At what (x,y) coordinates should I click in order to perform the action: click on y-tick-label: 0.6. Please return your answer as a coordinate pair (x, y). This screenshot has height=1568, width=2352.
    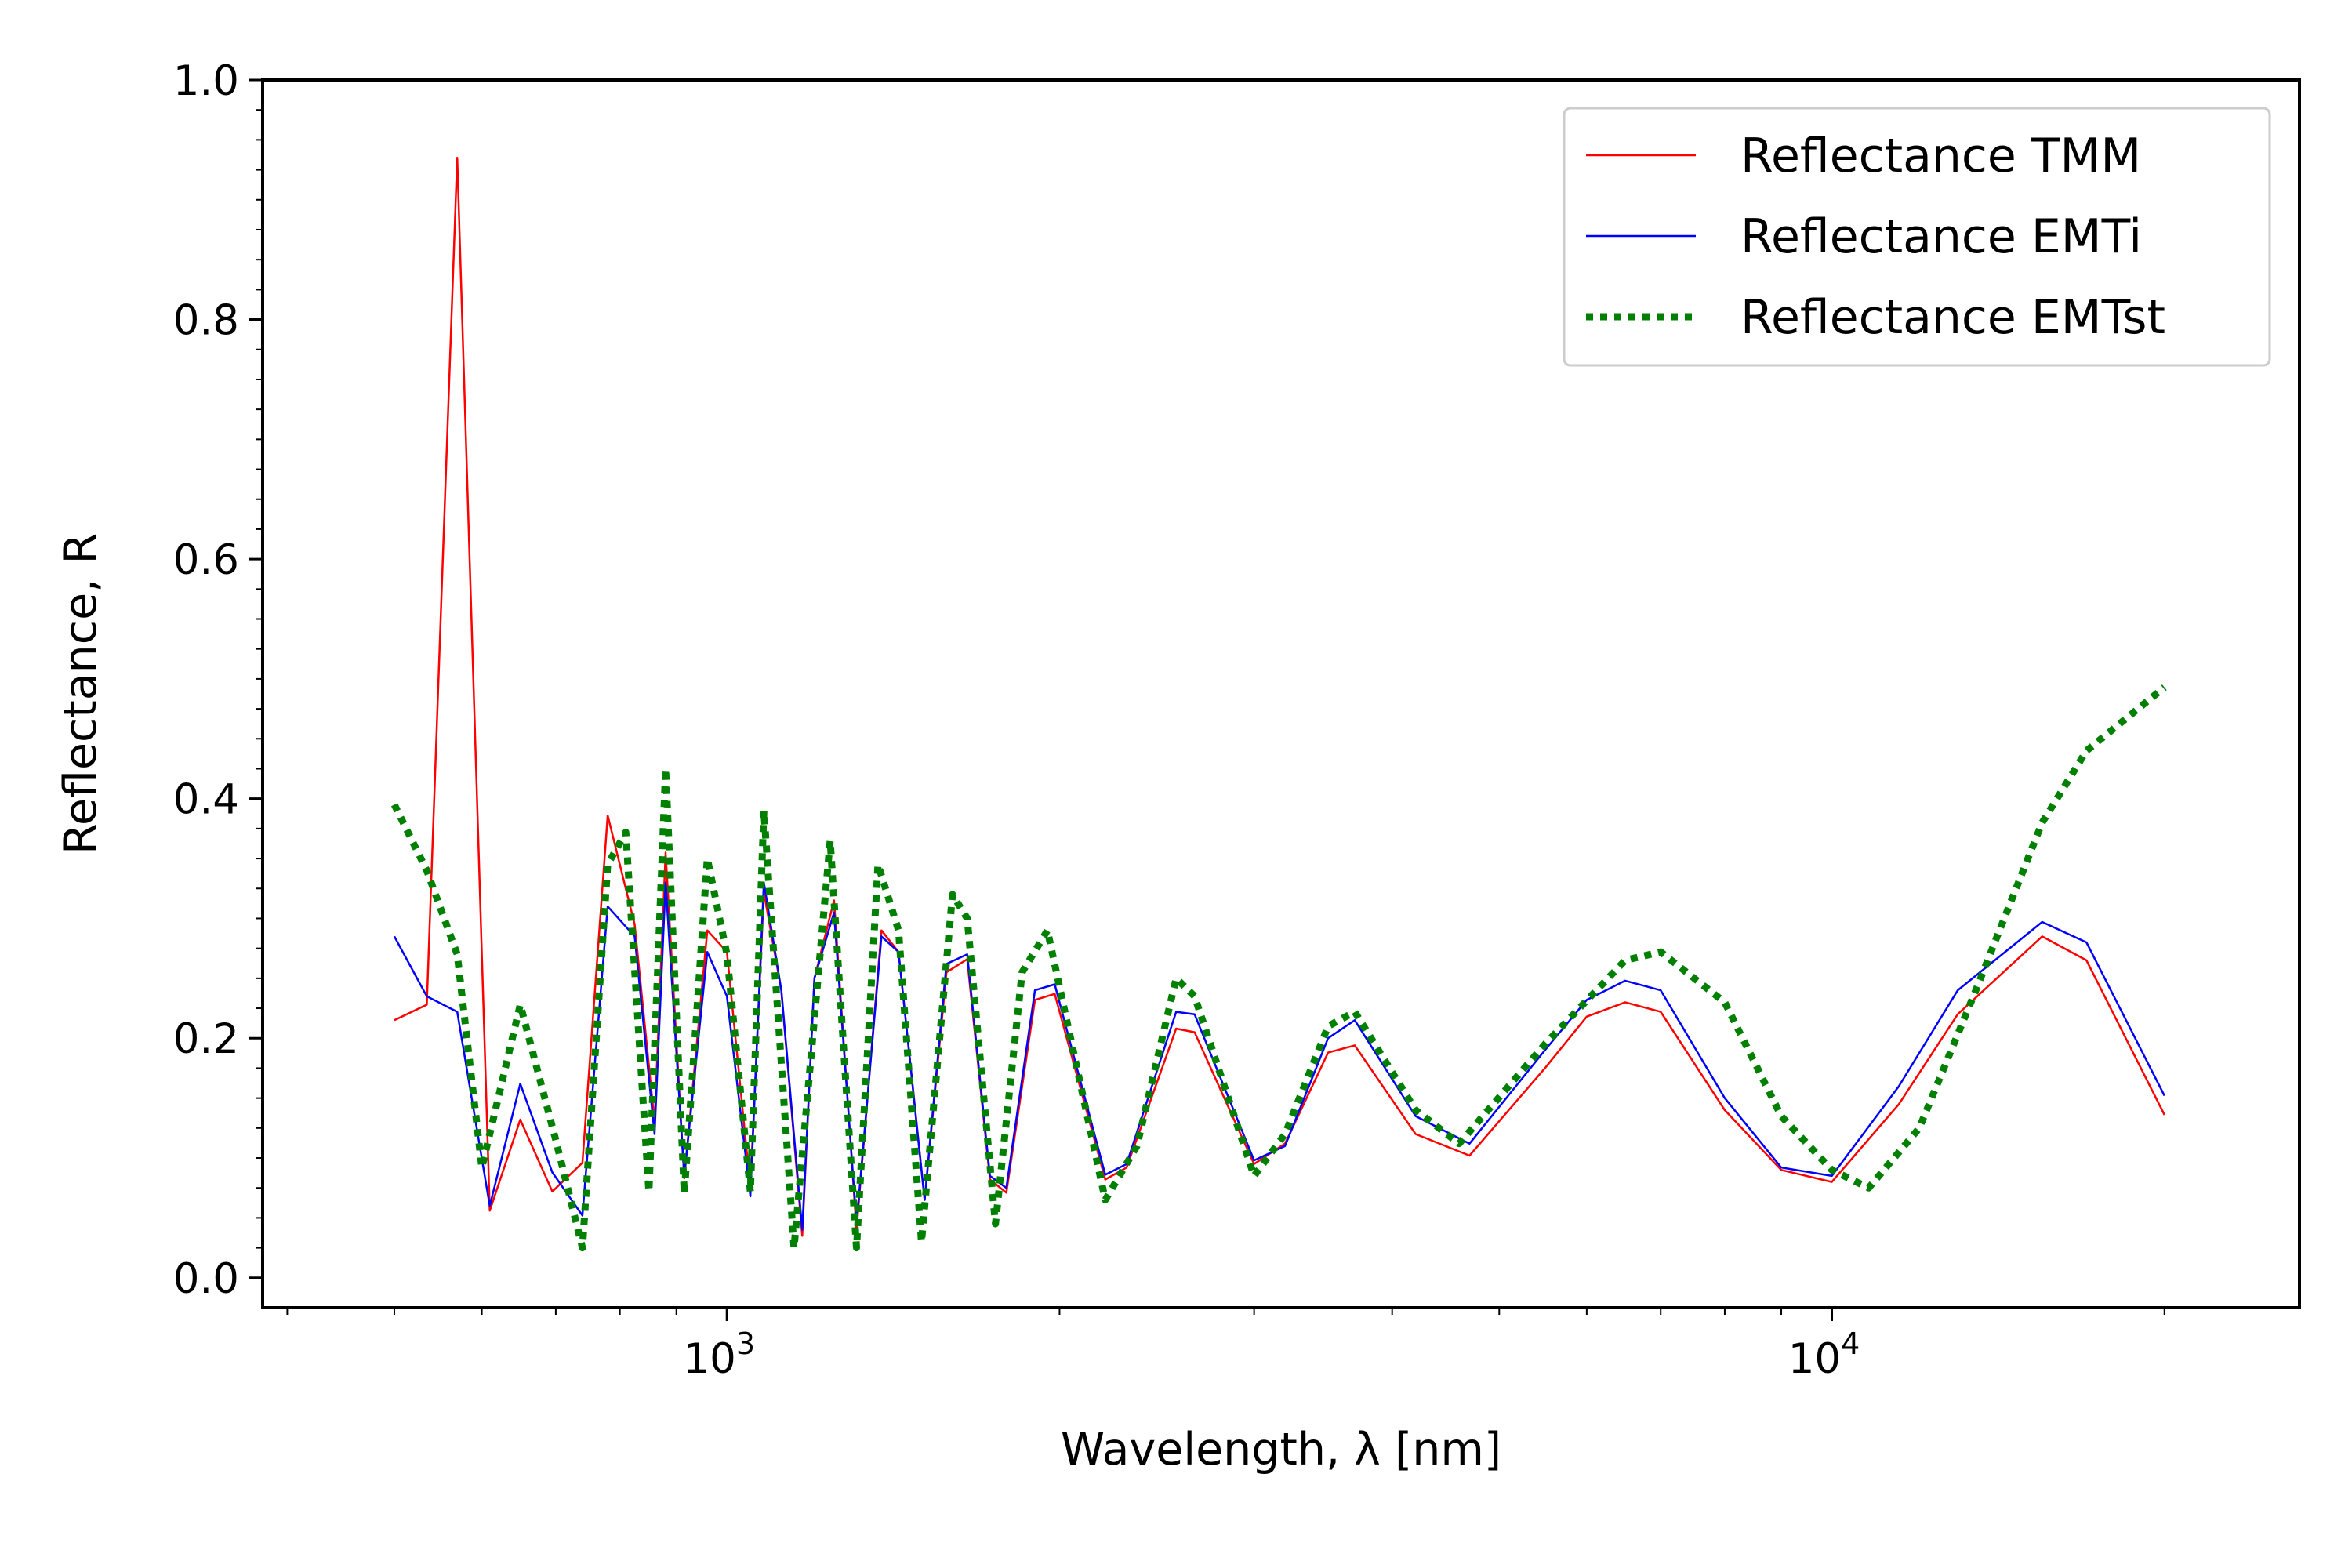
    Looking at the image, I should click on (206, 560).